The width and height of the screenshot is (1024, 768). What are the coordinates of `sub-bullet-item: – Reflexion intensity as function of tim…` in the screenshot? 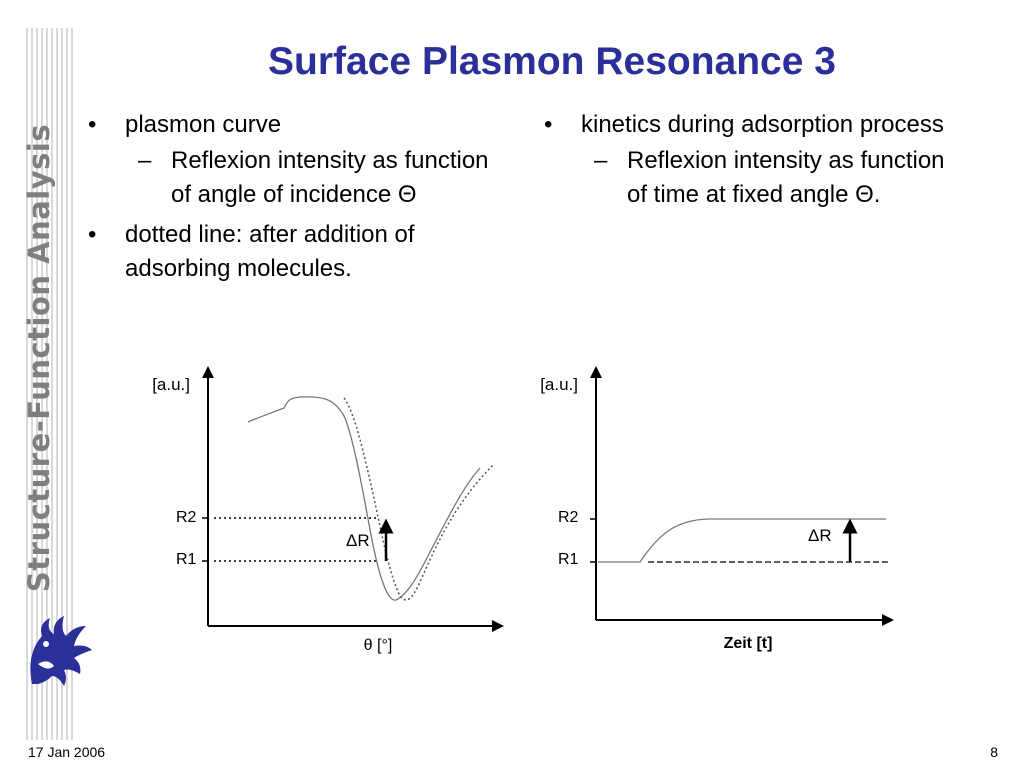 It's located at (754, 178).